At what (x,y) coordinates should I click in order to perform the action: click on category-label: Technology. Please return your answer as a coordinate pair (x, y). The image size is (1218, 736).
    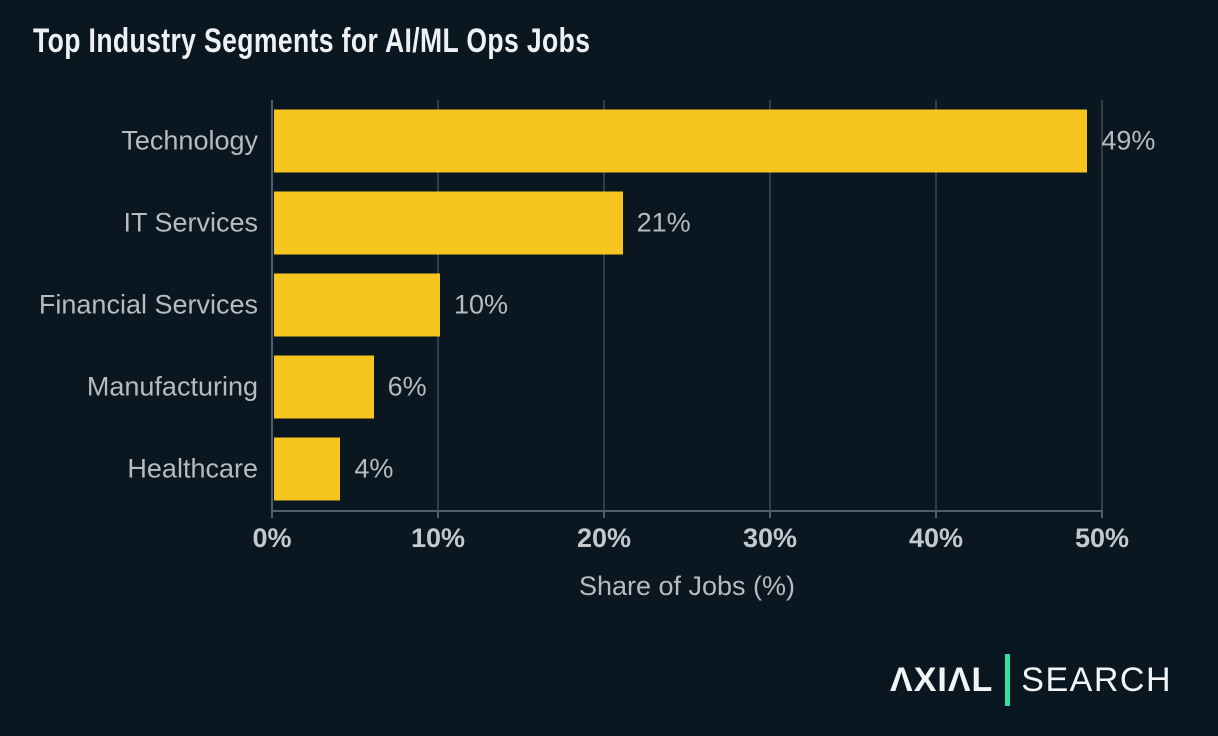
    Looking at the image, I should click on (189, 140).